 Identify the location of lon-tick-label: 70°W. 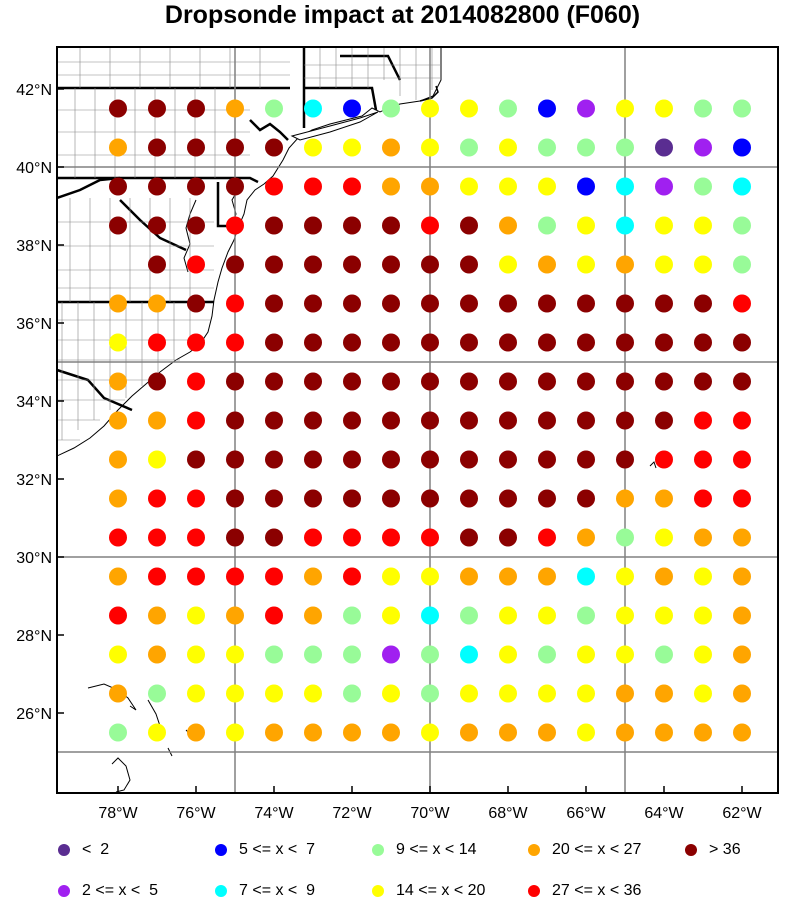
(430, 813).